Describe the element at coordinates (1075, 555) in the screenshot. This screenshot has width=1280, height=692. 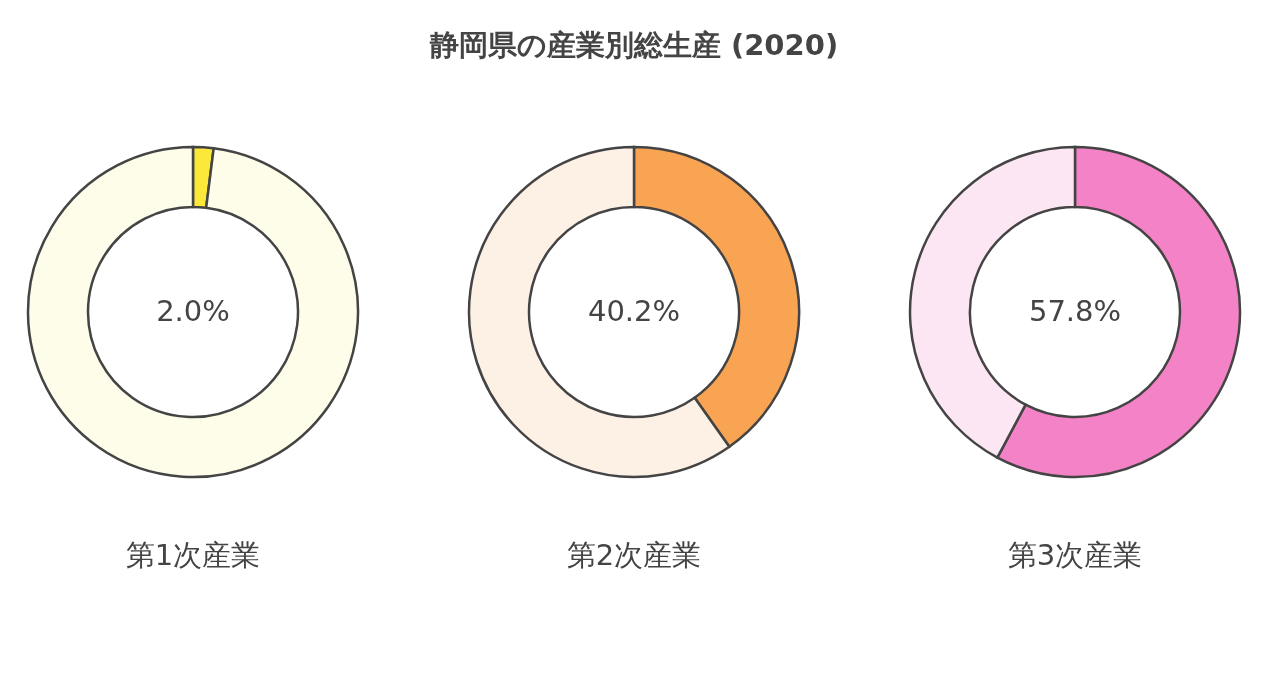
I see `text: 第3次産業` at that location.